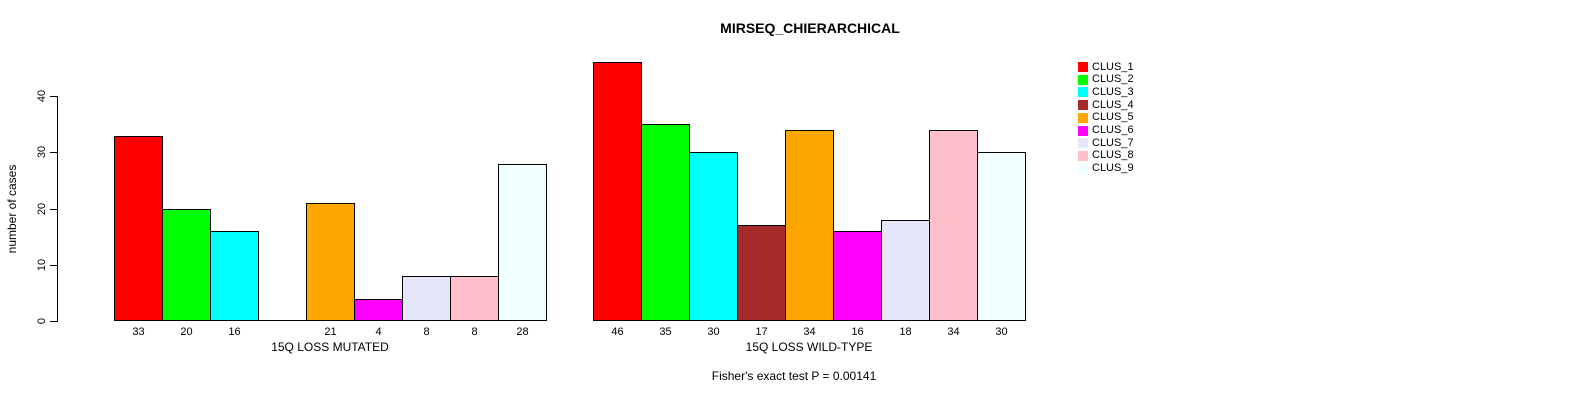 This screenshot has height=400, width=1590. I want to click on group-axis-label: 15Q LOSS MUTATED, so click(330, 347).